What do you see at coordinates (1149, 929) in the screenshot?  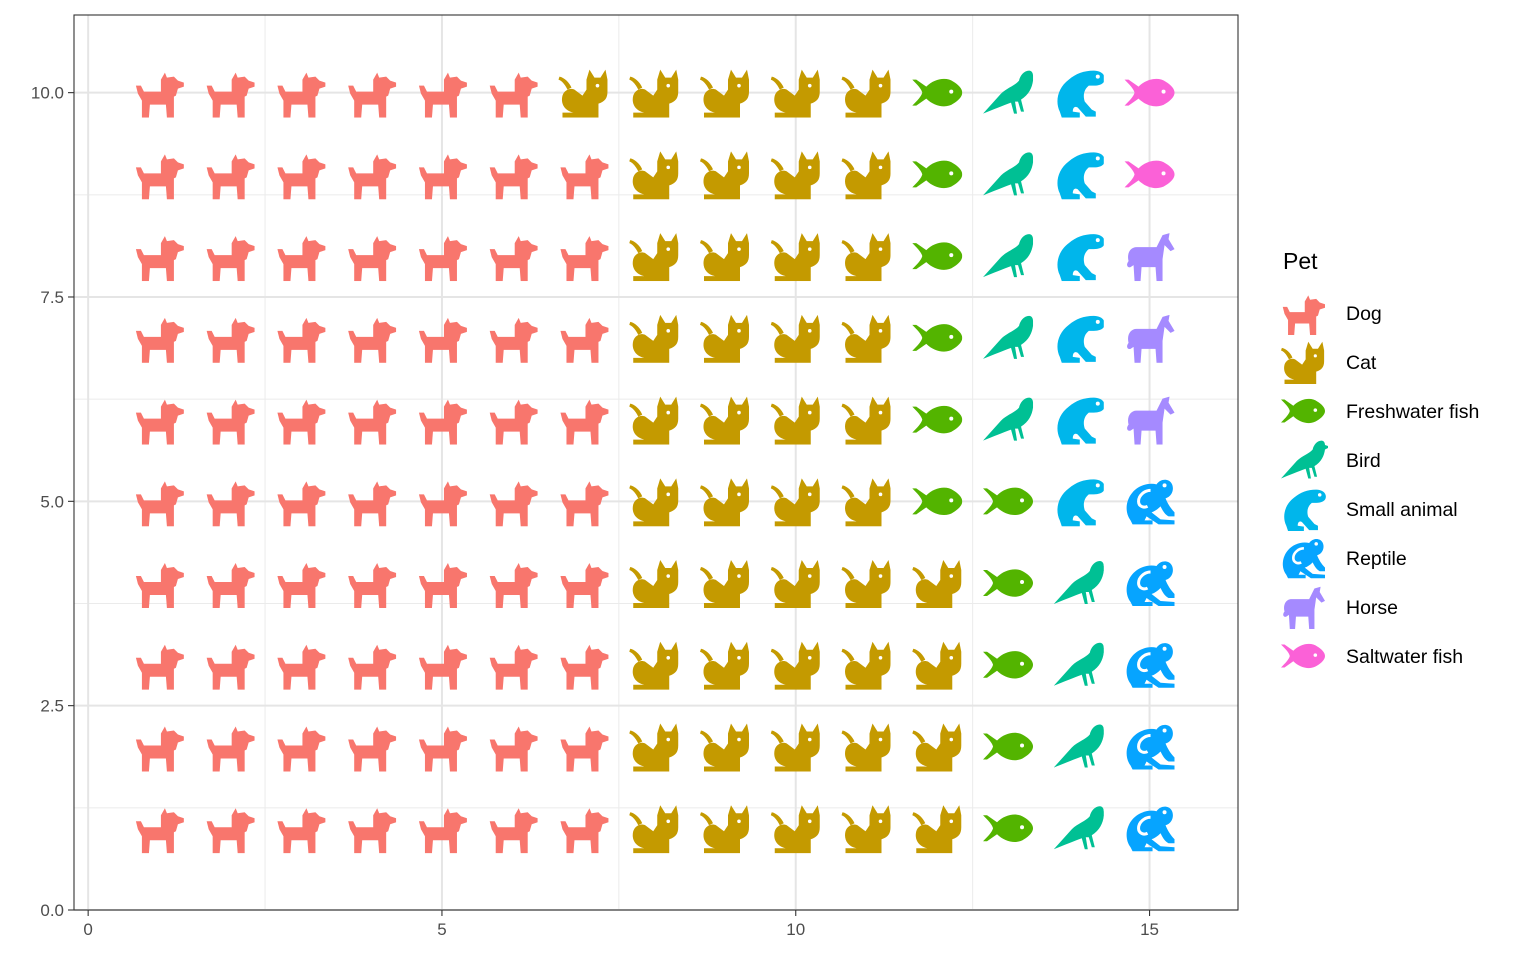 I see `x-tick-label: 15` at bounding box center [1149, 929].